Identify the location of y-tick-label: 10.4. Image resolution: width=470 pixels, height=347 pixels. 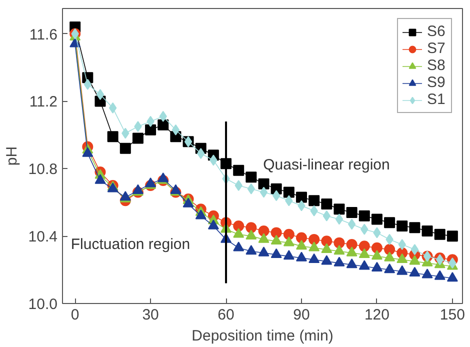
(43, 237).